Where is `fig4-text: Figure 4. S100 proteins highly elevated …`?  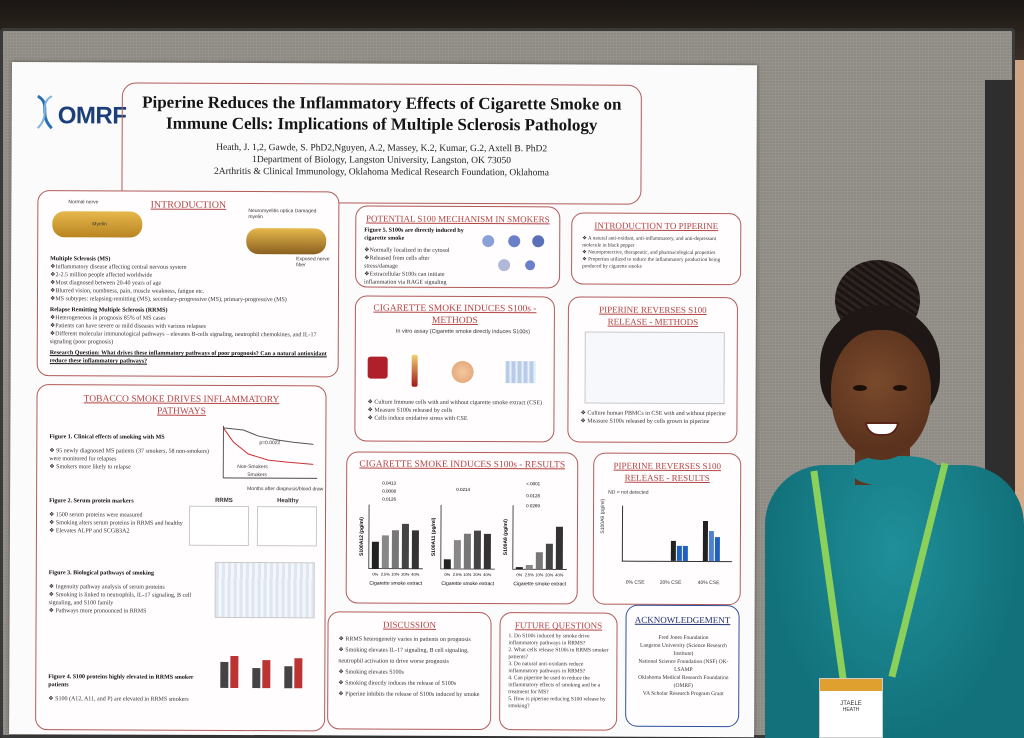 fig4-text: Figure 4. S100 proteins highly elevated … is located at coordinates (121, 688).